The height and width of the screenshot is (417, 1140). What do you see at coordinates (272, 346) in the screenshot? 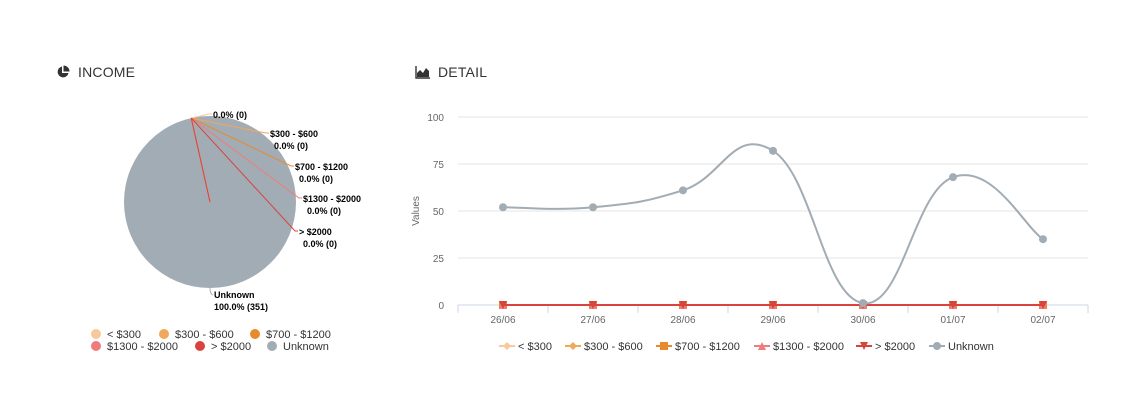
I see `pie-legend-marker-unknown` at bounding box center [272, 346].